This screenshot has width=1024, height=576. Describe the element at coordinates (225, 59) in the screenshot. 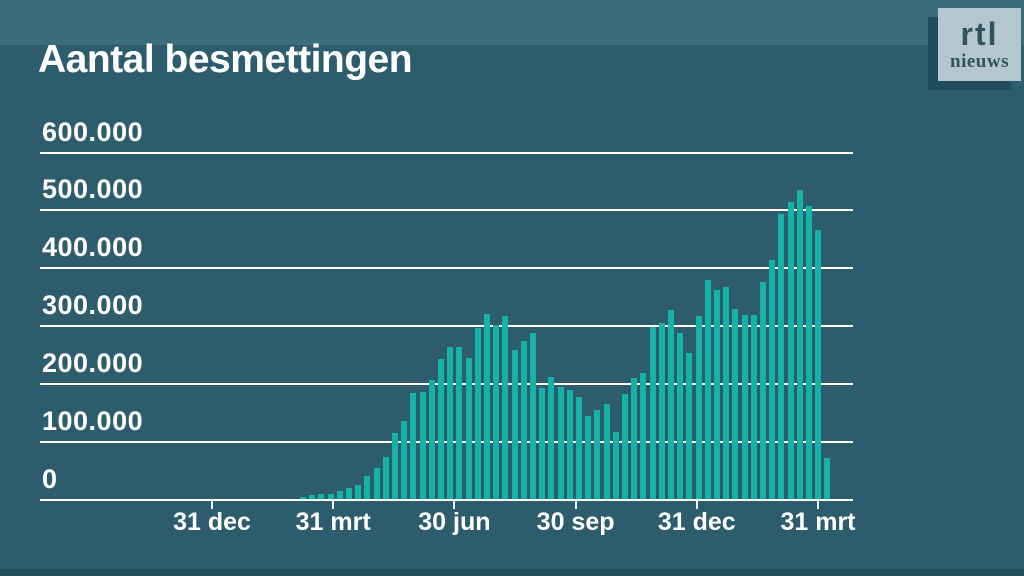

I see `chart-title: Aantal besmettingen` at that location.